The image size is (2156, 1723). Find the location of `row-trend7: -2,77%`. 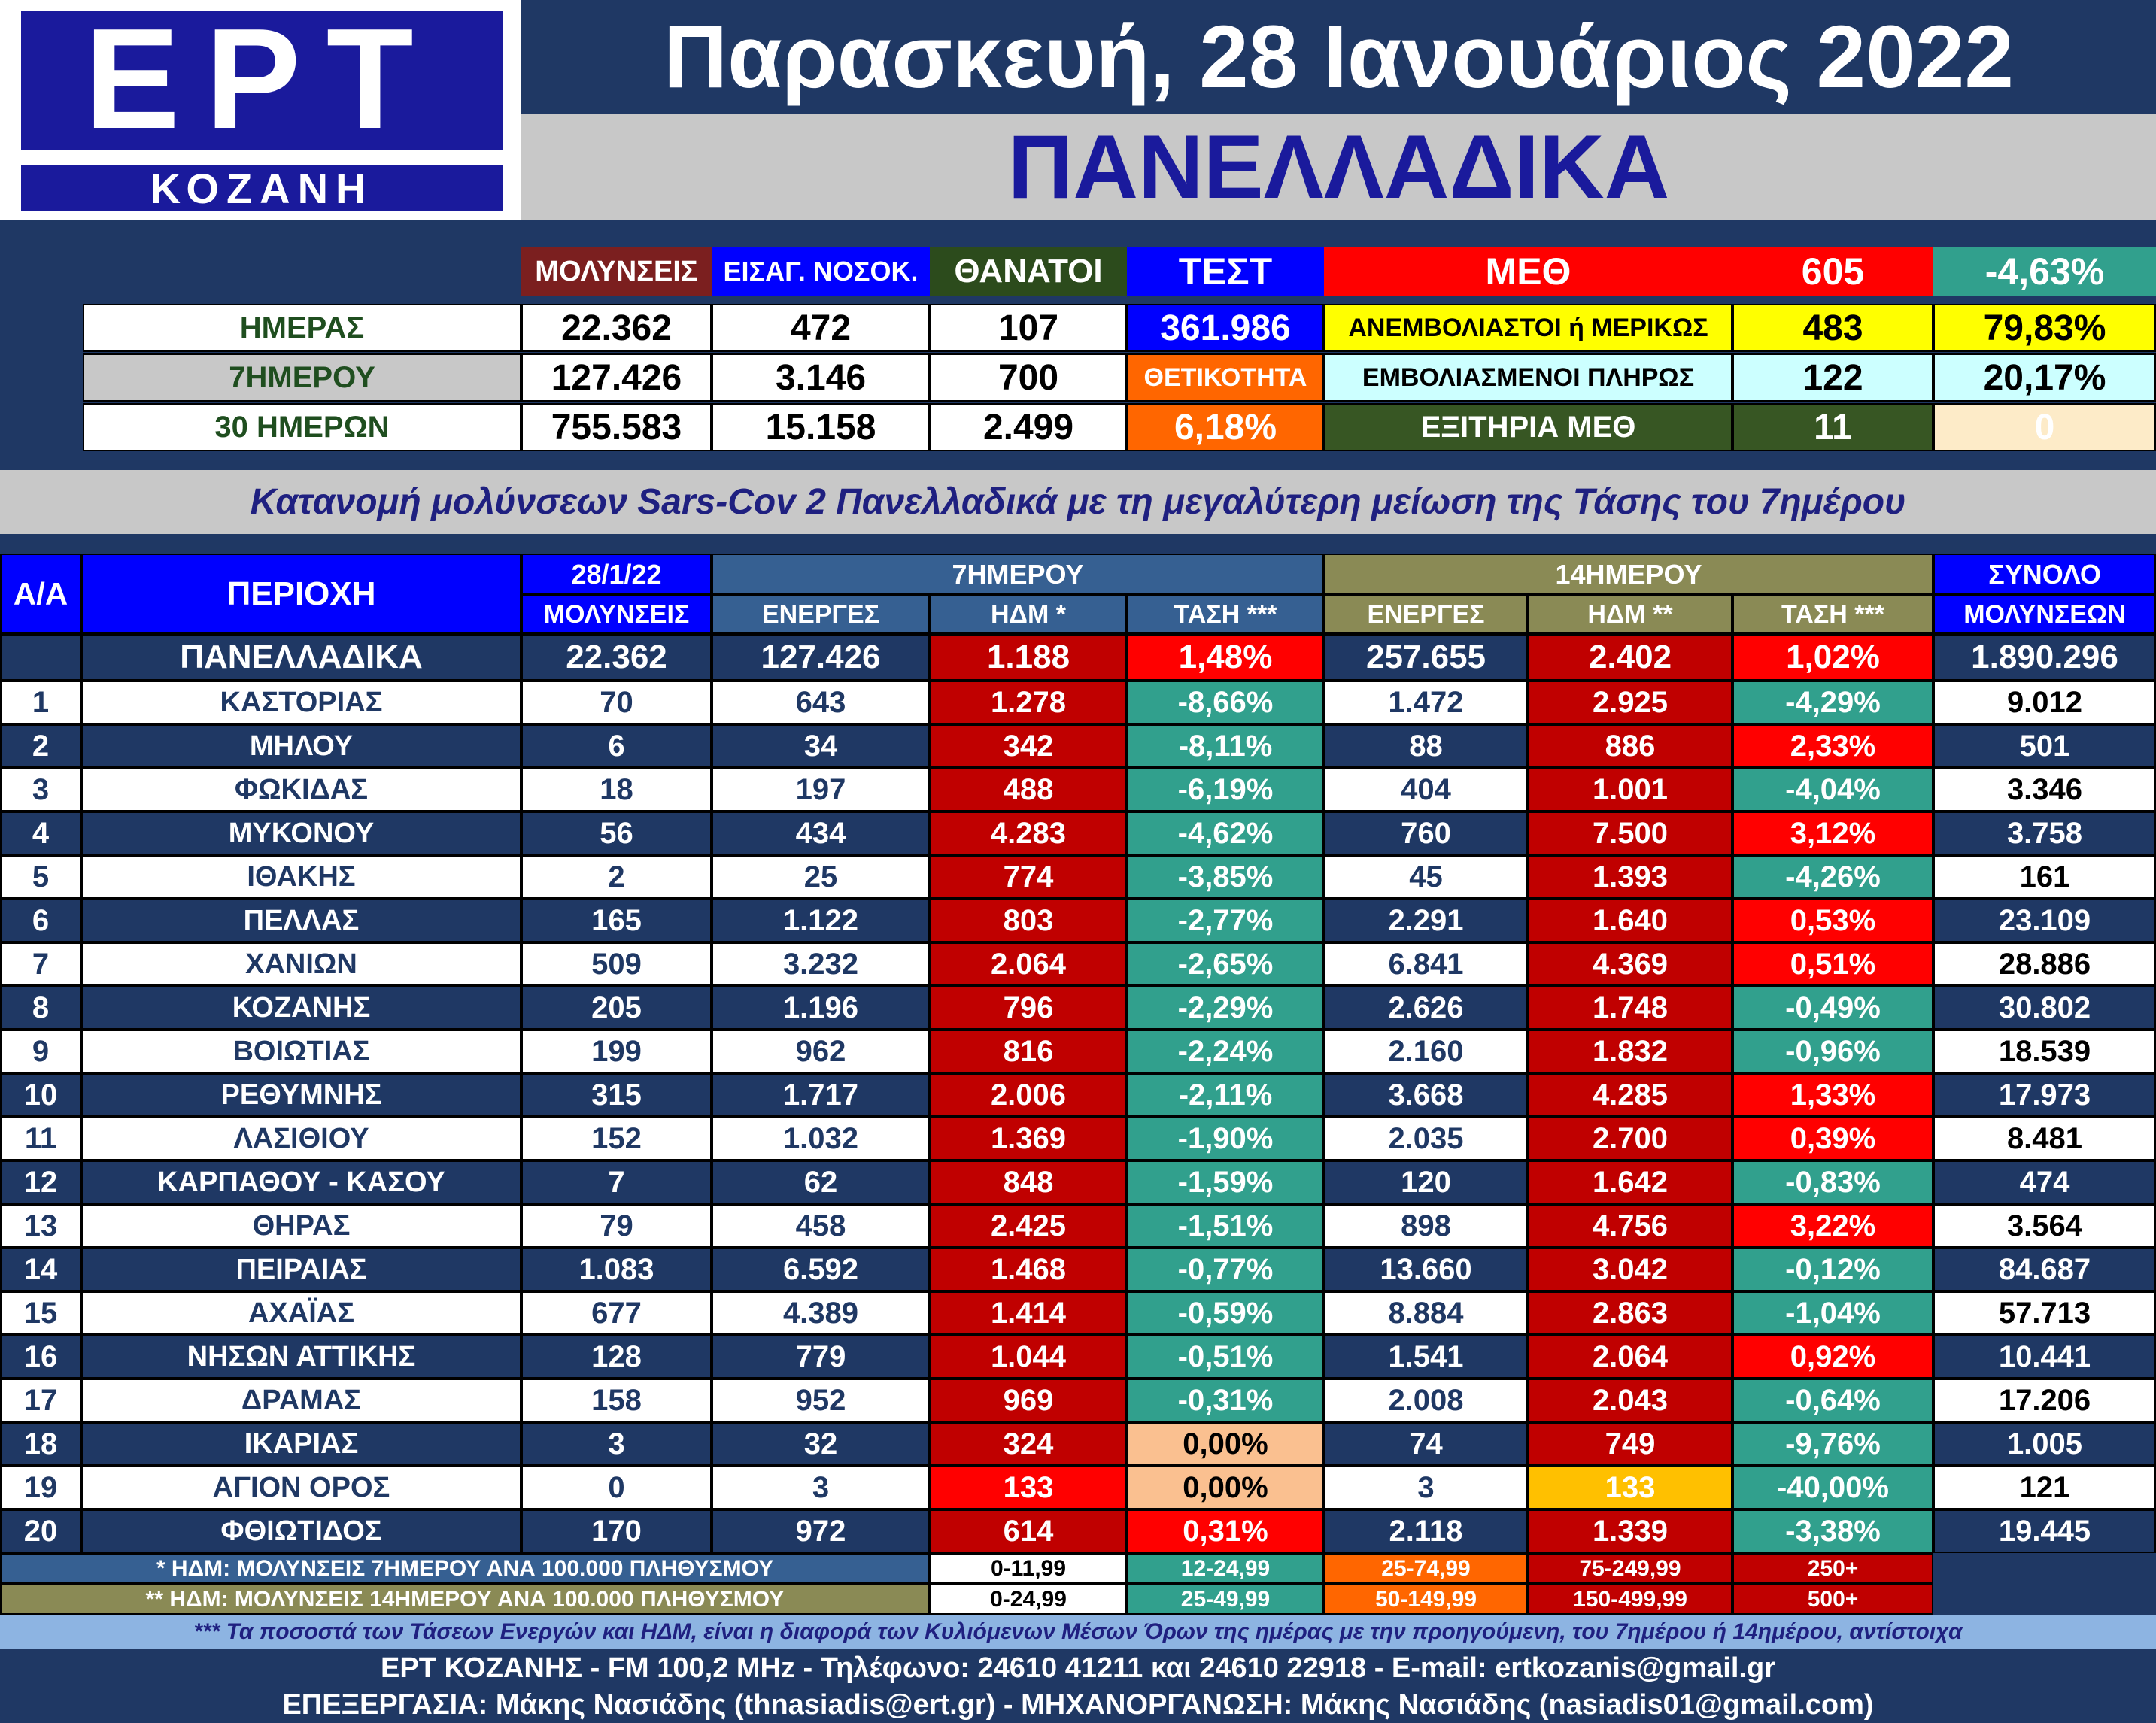

row-trend7: -2,77% is located at coordinates (1225, 920).